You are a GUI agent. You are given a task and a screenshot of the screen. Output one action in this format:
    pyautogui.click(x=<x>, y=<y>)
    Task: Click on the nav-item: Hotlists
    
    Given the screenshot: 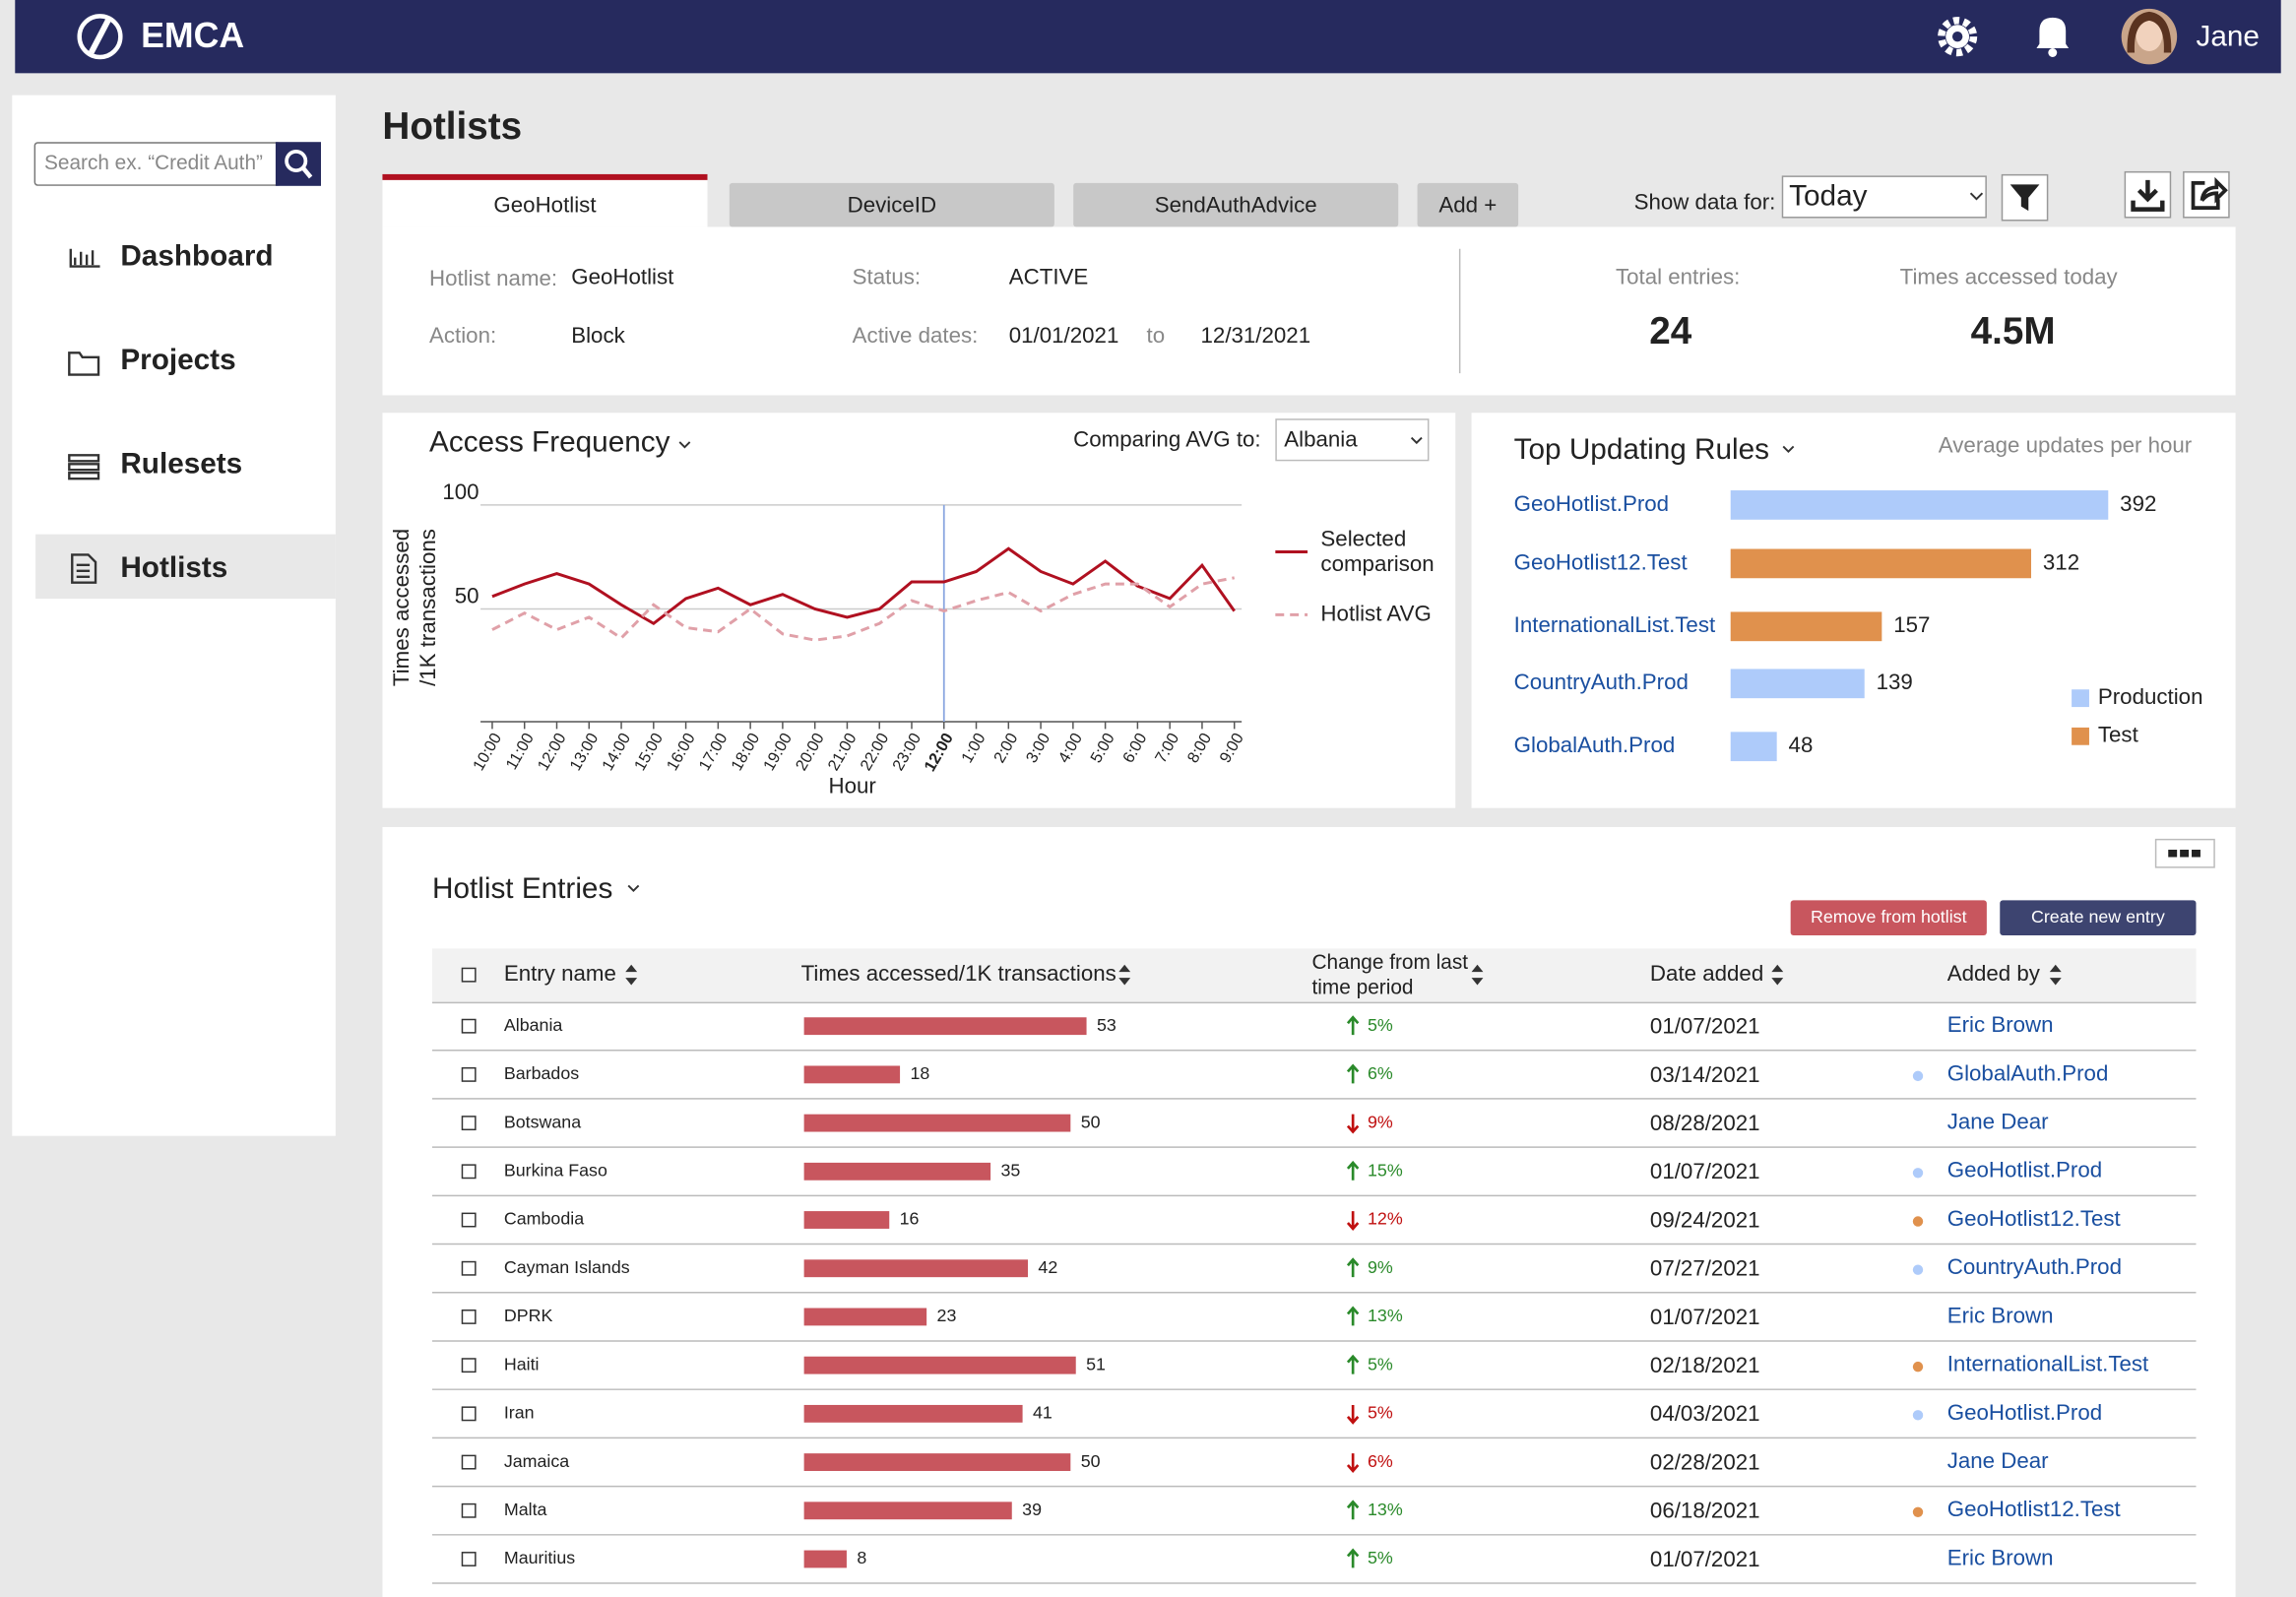 What is the action you would take?
    pyautogui.click(x=173, y=567)
    